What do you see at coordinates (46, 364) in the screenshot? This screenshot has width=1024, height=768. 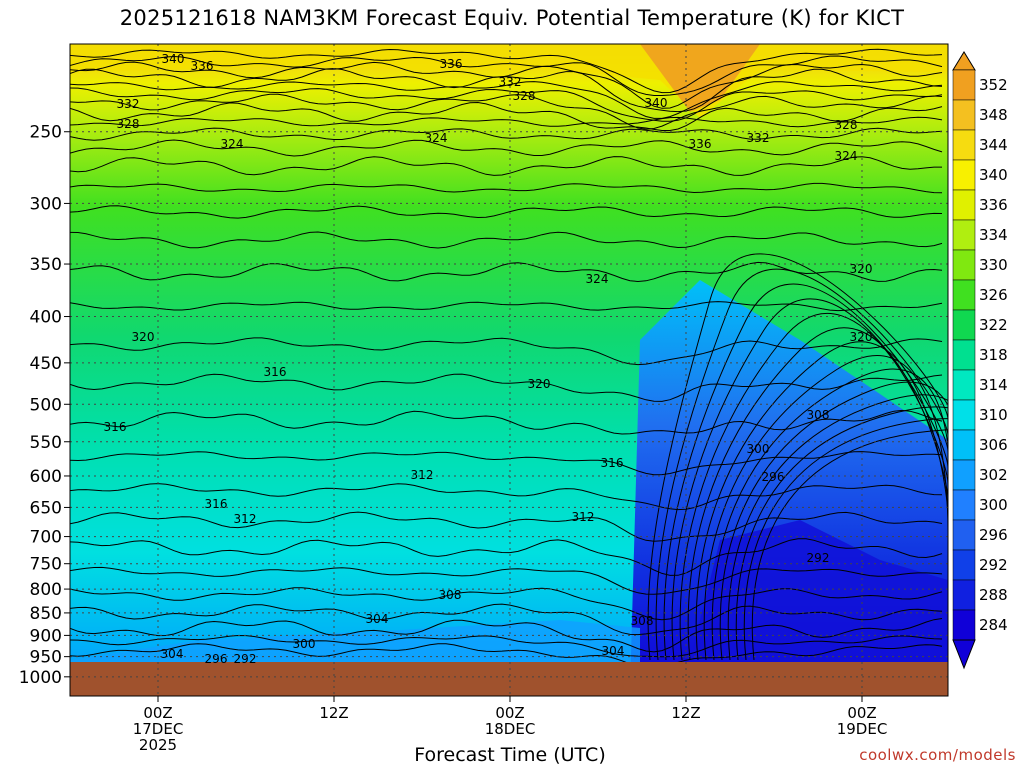 I see `y-tick-label: 450` at bounding box center [46, 364].